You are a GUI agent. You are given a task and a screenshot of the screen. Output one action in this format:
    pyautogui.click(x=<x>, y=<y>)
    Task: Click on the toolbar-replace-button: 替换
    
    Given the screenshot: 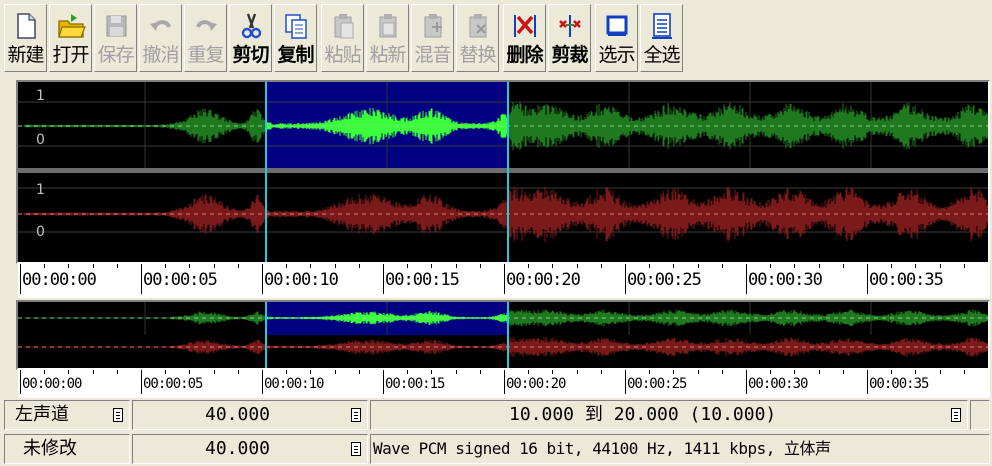 What is the action you would take?
    pyautogui.click(x=477, y=38)
    